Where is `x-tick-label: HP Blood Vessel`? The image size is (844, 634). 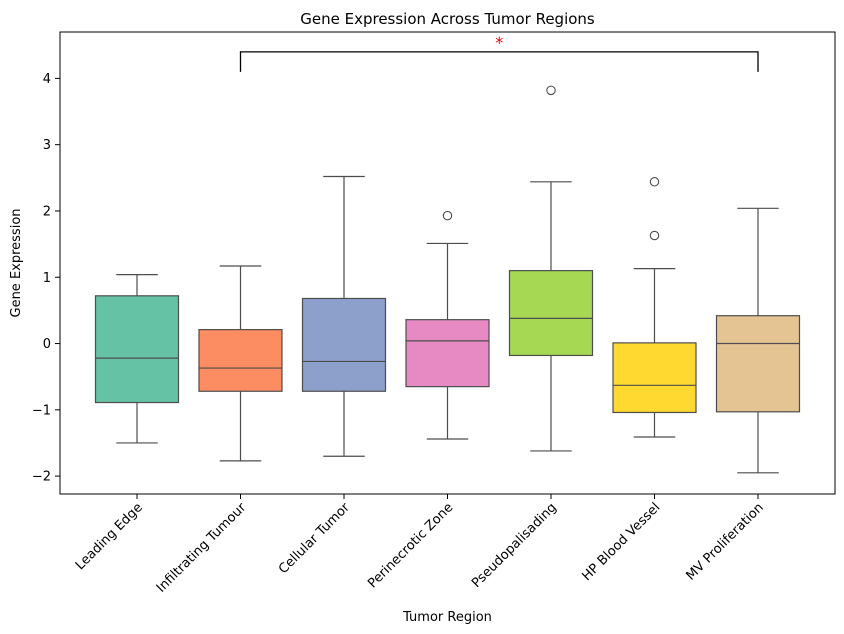
x-tick-label: HP Blood Vessel is located at coordinates (621, 542).